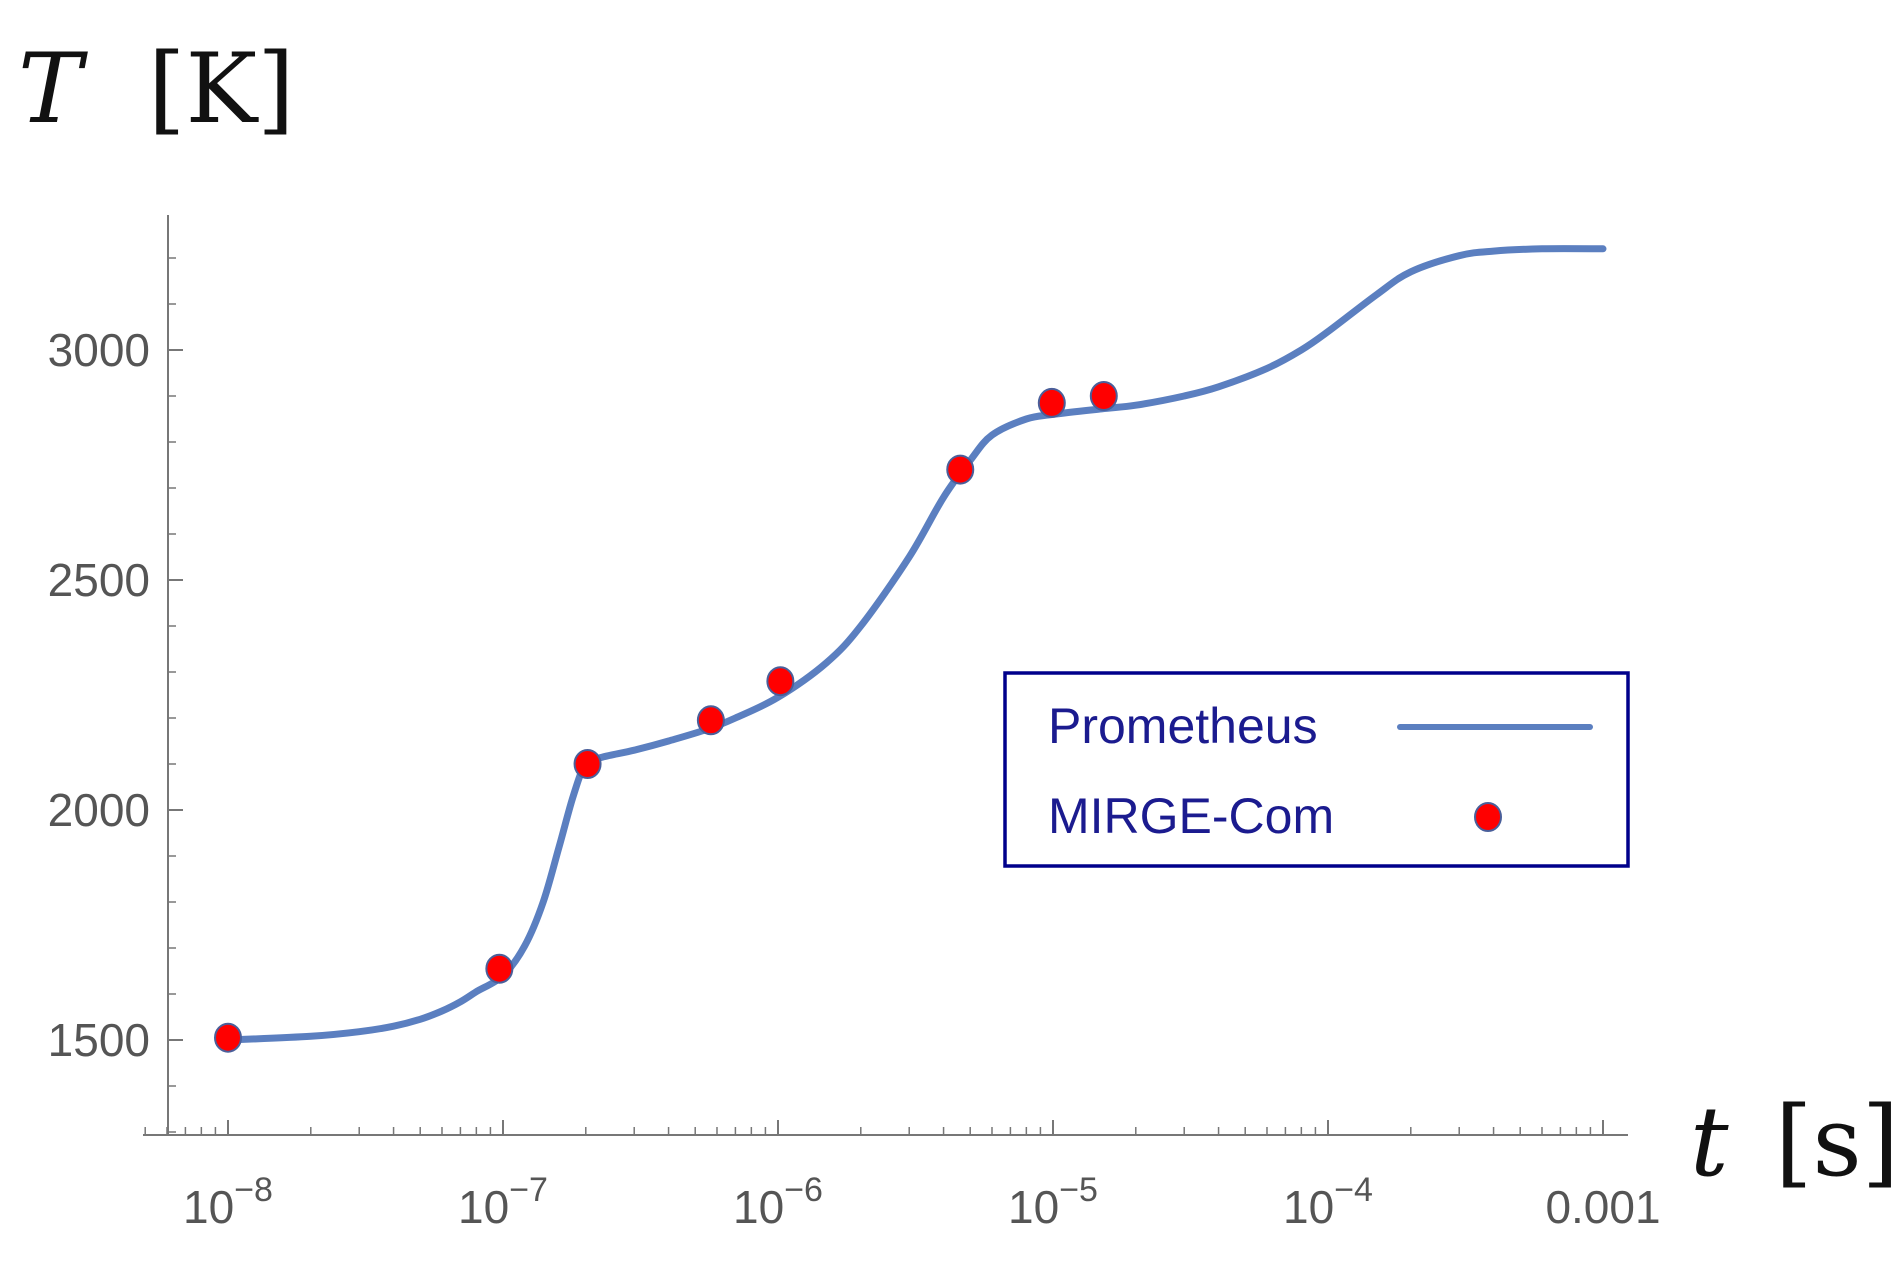  Describe the element at coordinates (528, 1190) in the screenshot. I see `x-tick-label-exponent: −7` at that location.